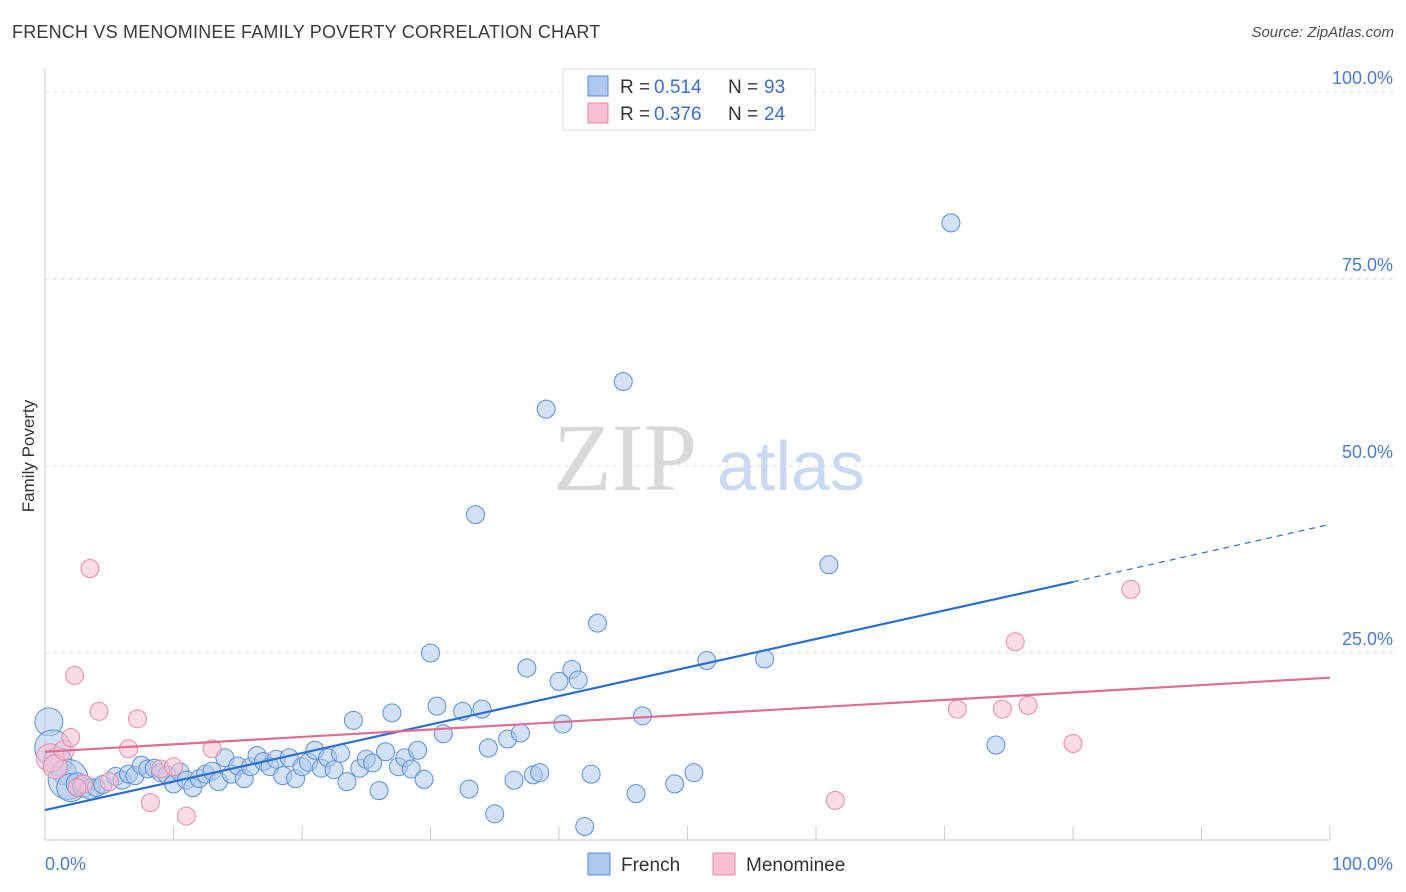 This screenshot has height=892, width=1406. What do you see at coordinates (650, 865) in the screenshot?
I see `bottom-legend-french: French` at bounding box center [650, 865].